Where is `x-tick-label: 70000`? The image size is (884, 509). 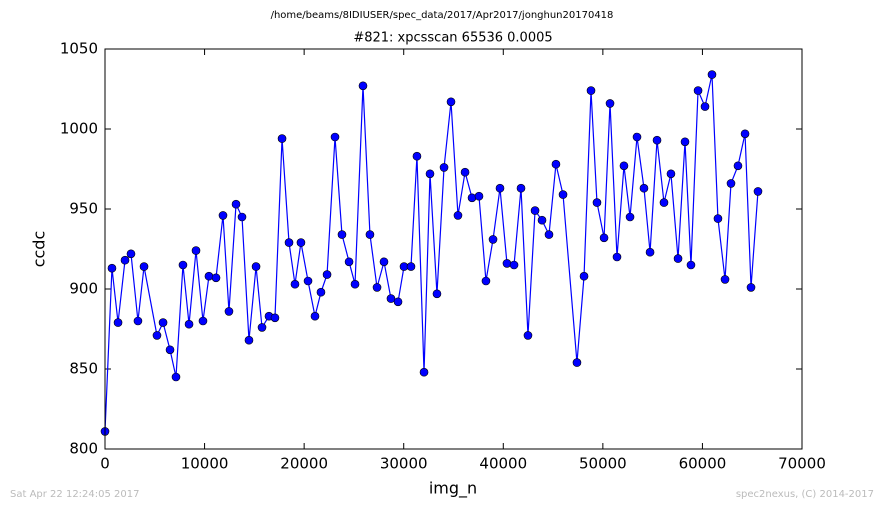 x-tick-label: 70000 is located at coordinates (802, 464).